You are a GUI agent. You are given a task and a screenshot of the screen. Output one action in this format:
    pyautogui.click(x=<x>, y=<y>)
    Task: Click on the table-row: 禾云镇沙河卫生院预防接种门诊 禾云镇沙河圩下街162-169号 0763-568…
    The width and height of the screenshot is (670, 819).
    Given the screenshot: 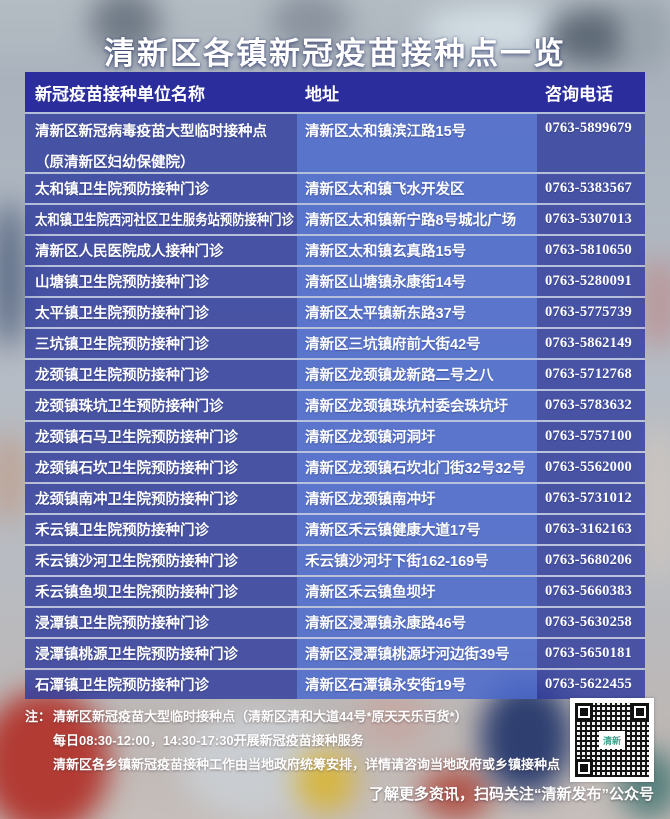 What is the action you would take?
    pyautogui.click(x=335, y=559)
    